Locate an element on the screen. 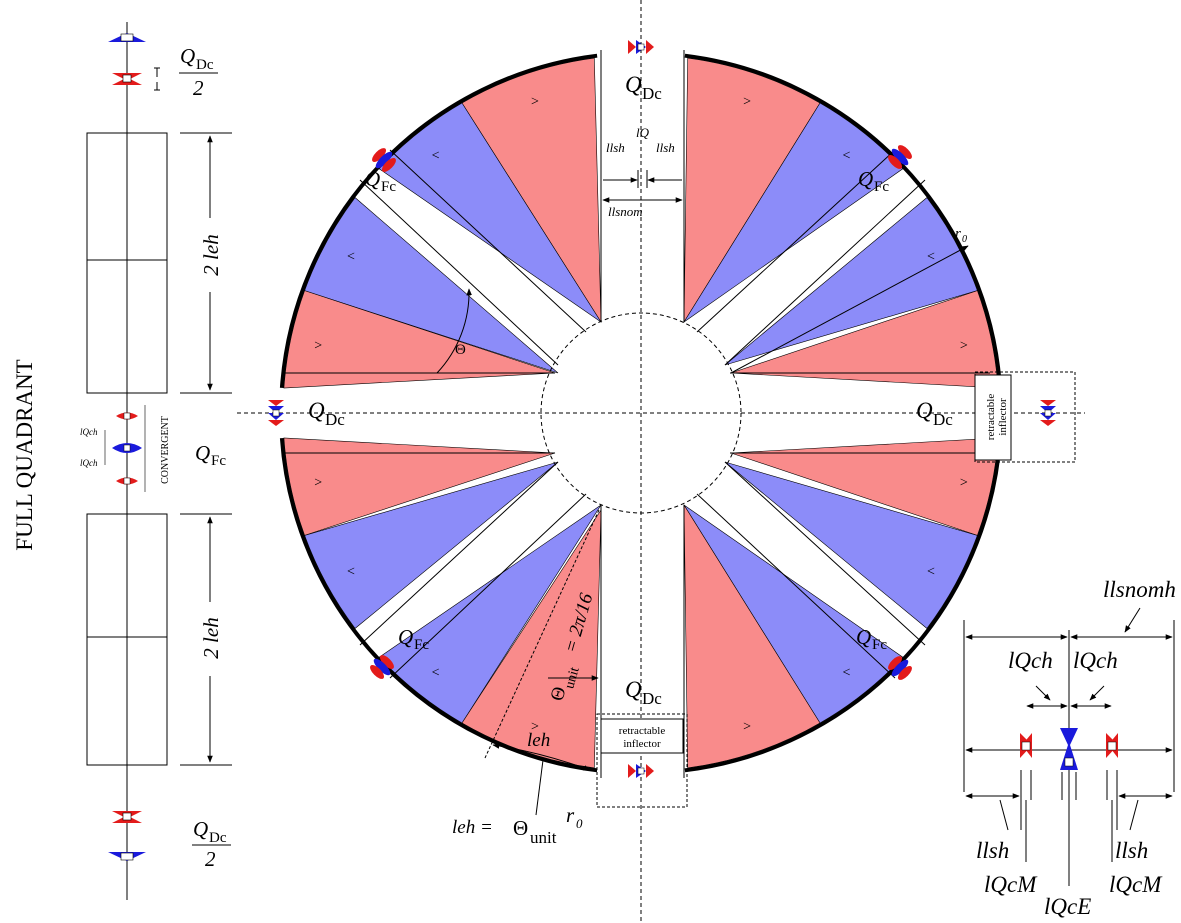  label-qfc-se: Q Fc is located at coordinates (871, 639).